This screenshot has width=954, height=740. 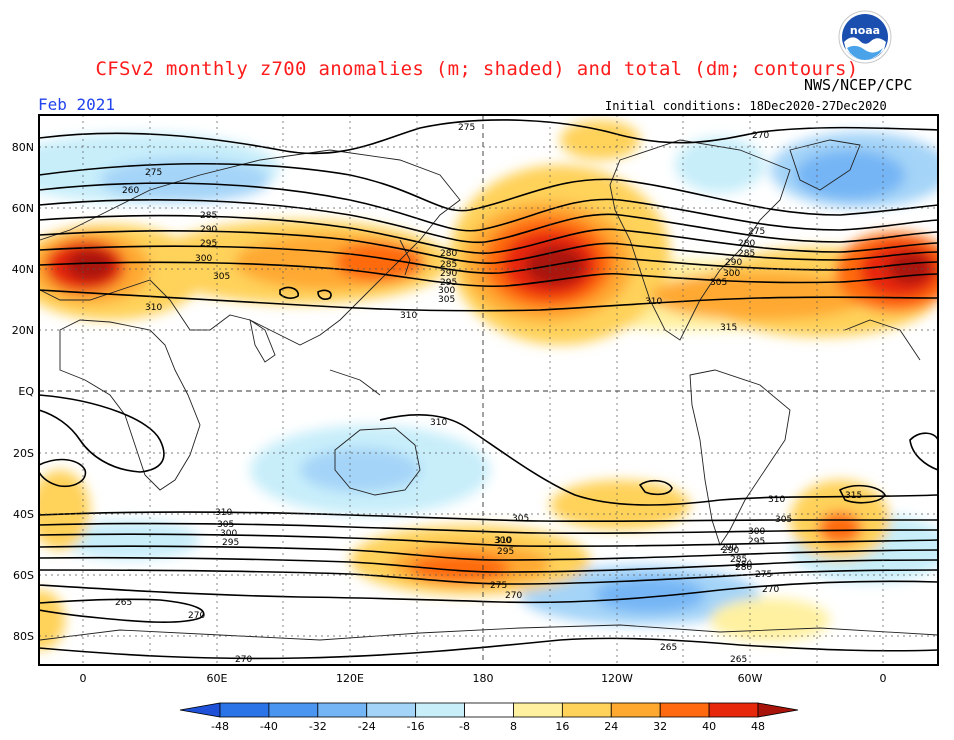 What do you see at coordinates (367, 726) in the screenshot?
I see `colorbar-label: -24` at bounding box center [367, 726].